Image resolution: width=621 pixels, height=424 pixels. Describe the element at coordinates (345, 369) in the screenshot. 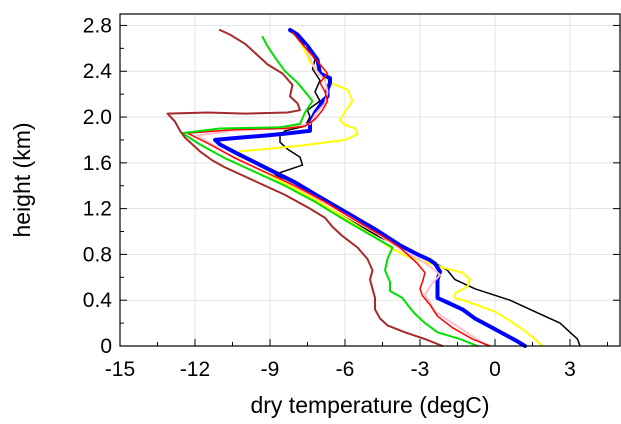

I see `x-tick-label: -6` at that location.